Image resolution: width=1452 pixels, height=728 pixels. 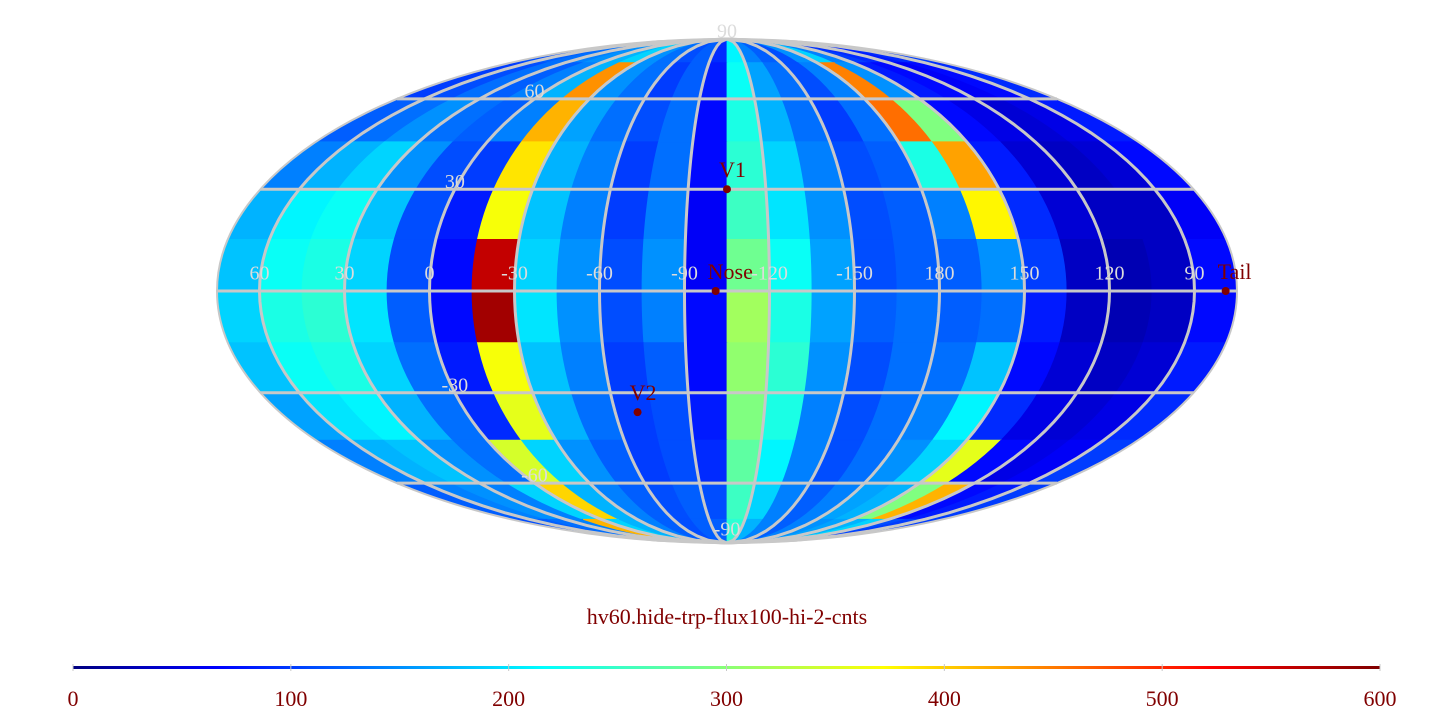 I want to click on lat-tick-label: 30, so click(x=455, y=182).